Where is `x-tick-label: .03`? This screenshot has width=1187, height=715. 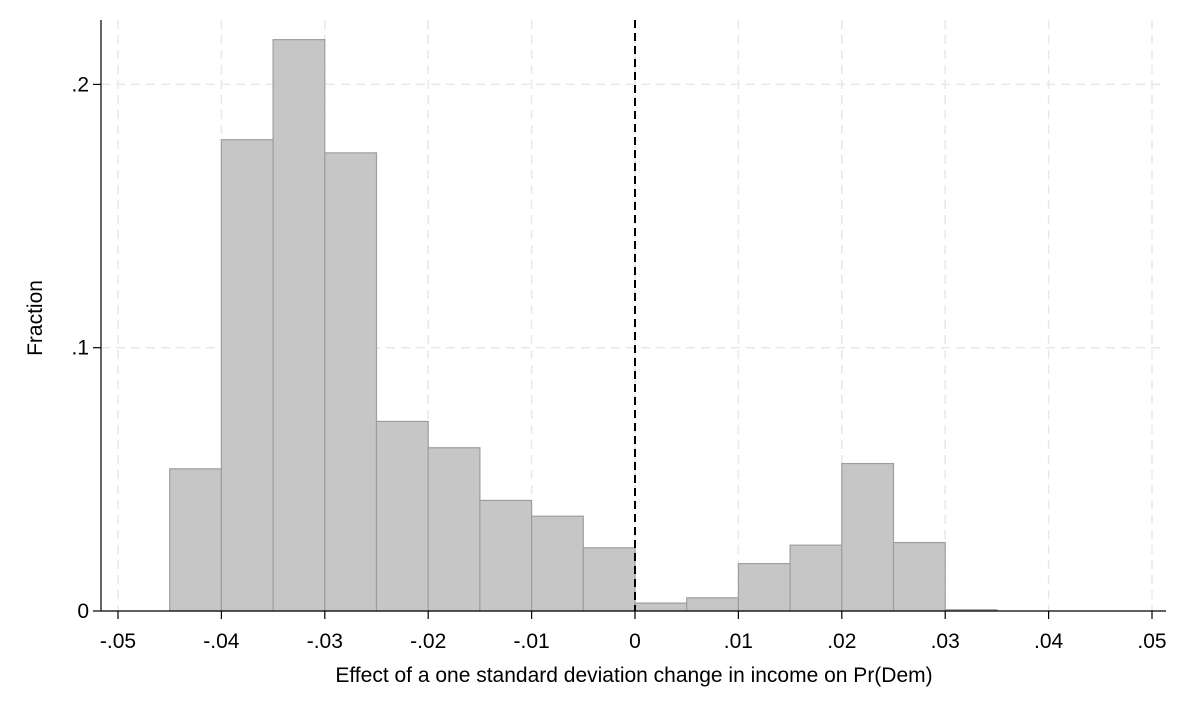
x-tick-label: .03 is located at coordinates (945, 641).